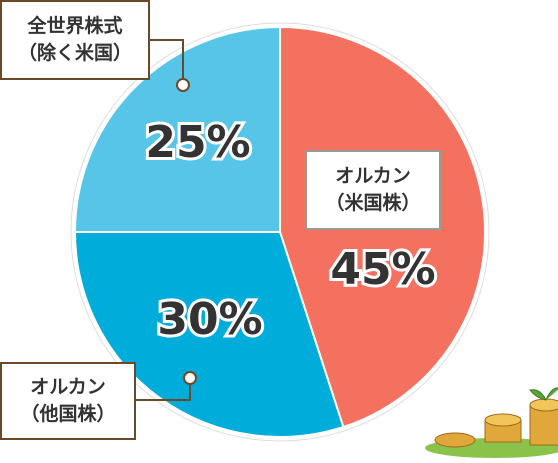 Image resolution: width=558 pixels, height=463 pixels. I want to click on value-label: 45%, so click(382, 269).